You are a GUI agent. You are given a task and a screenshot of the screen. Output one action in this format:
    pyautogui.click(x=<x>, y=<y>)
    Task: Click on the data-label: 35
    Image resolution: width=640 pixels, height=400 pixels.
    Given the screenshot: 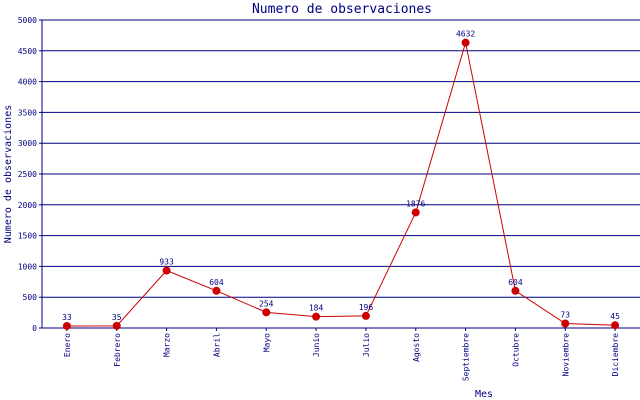 What is the action you would take?
    pyautogui.click(x=117, y=317)
    